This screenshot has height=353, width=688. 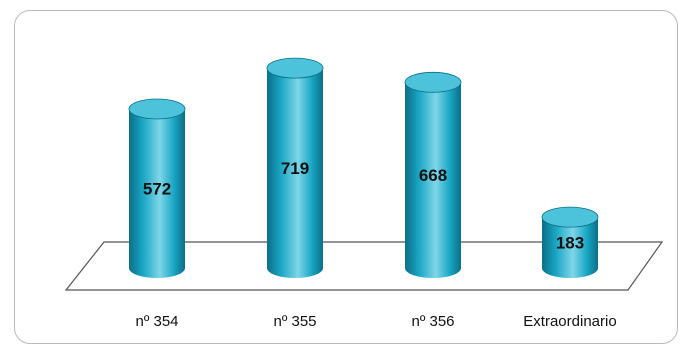 I want to click on chart-floor, so click(x=364, y=266).